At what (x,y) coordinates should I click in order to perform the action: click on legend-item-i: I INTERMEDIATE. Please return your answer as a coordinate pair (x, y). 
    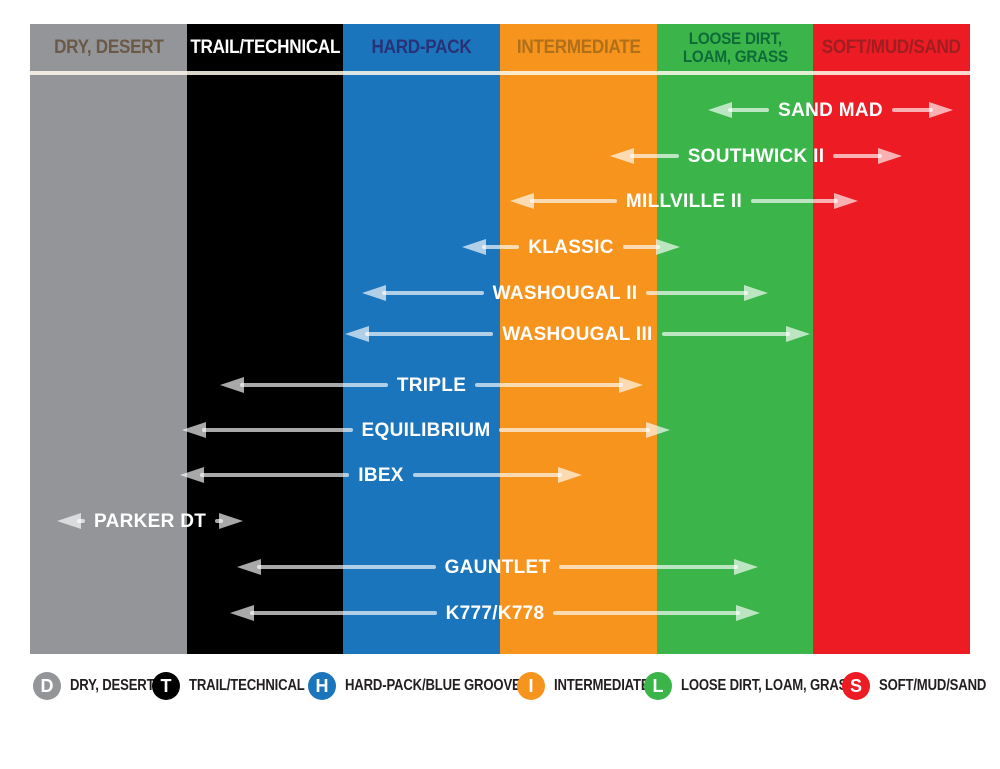
    Looking at the image, I should click on (593, 686).